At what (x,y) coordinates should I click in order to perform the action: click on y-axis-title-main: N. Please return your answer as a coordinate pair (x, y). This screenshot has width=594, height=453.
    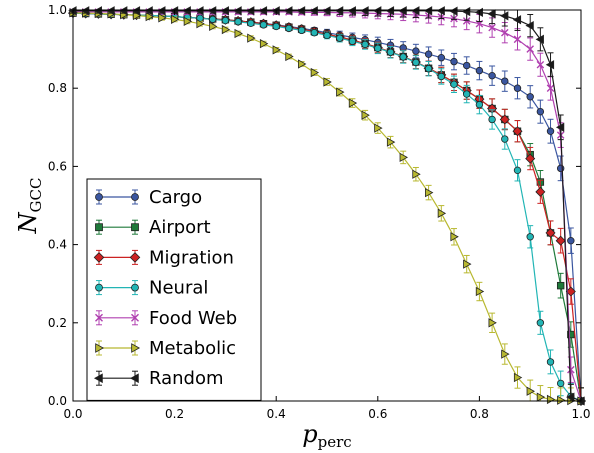
    Looking at the image, I should click on (28, 222).